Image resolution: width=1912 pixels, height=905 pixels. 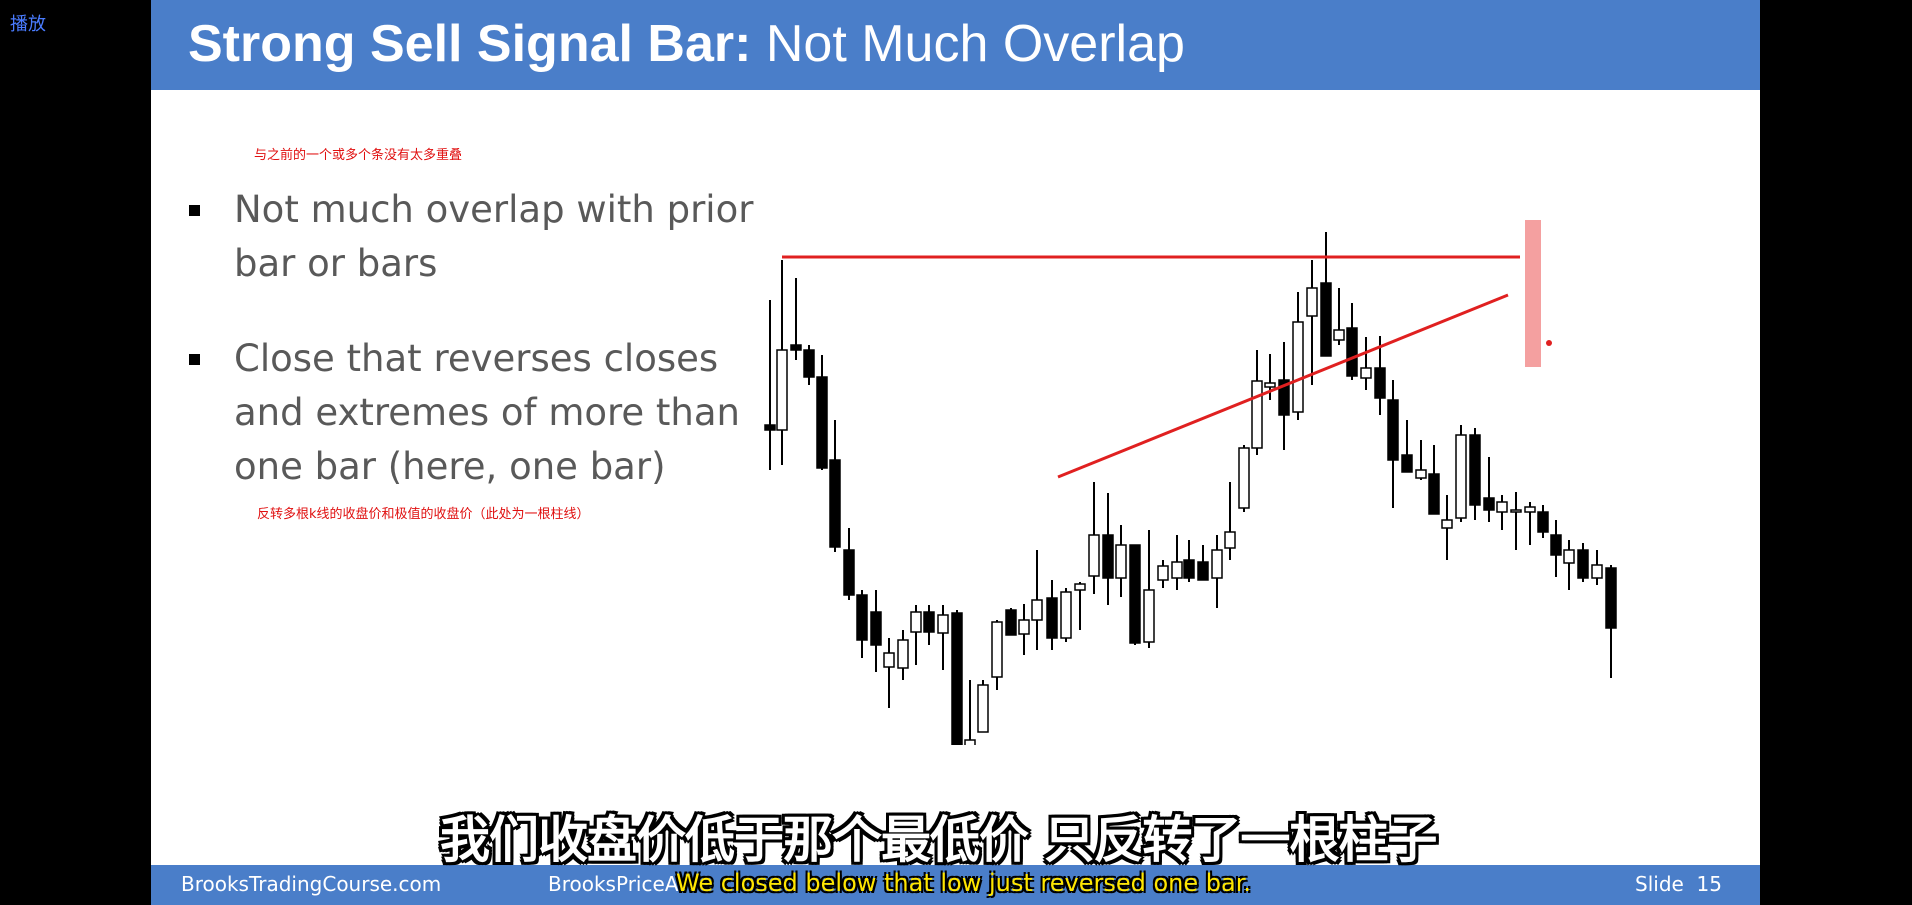 What do you see at coordinates (470, 44) in the screenshot?
I see `slide-title-bold: Strong Sell Signal Bar:` at bounding box center [470, 44].